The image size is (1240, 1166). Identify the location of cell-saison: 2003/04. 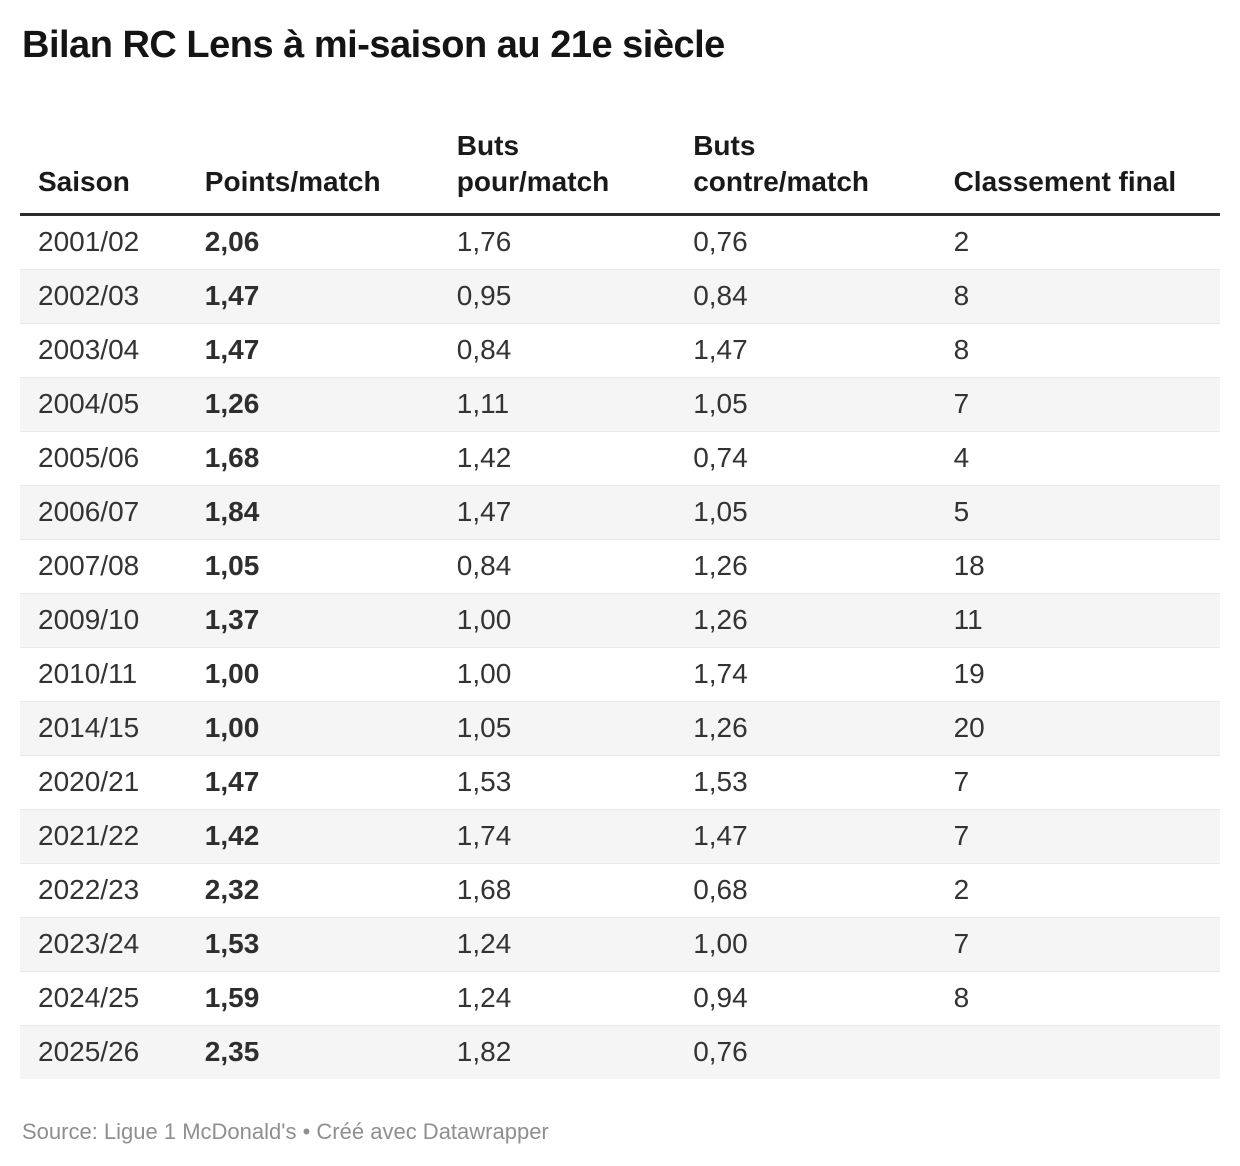
(103, 350).